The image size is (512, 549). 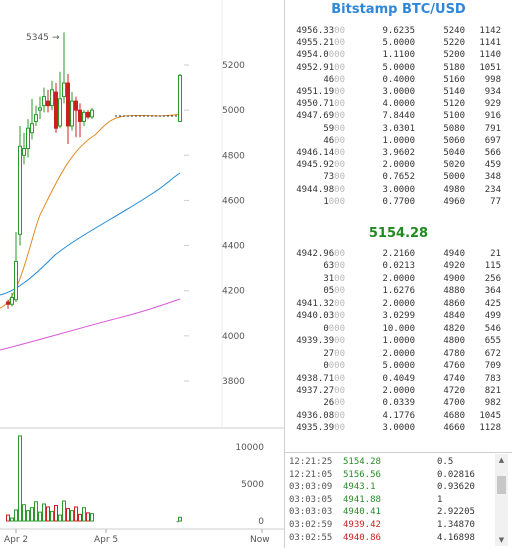 I want to click on ask-row: 4951.1900 3.0000 5140 934, so click(x=398, y=92).